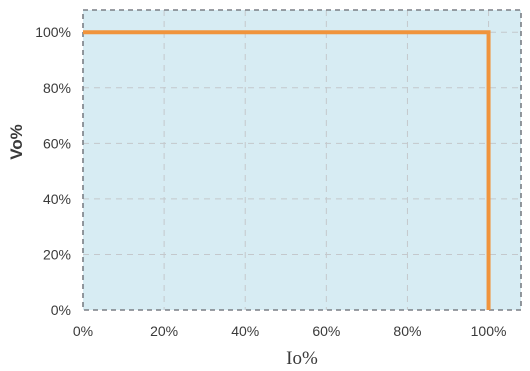  What do you see at coordinates (53, 171) in the screenshot?
I see `y-axis-ticks: 0% 20% 40% 60% 80% 100%` at bounding box center [53, 171].